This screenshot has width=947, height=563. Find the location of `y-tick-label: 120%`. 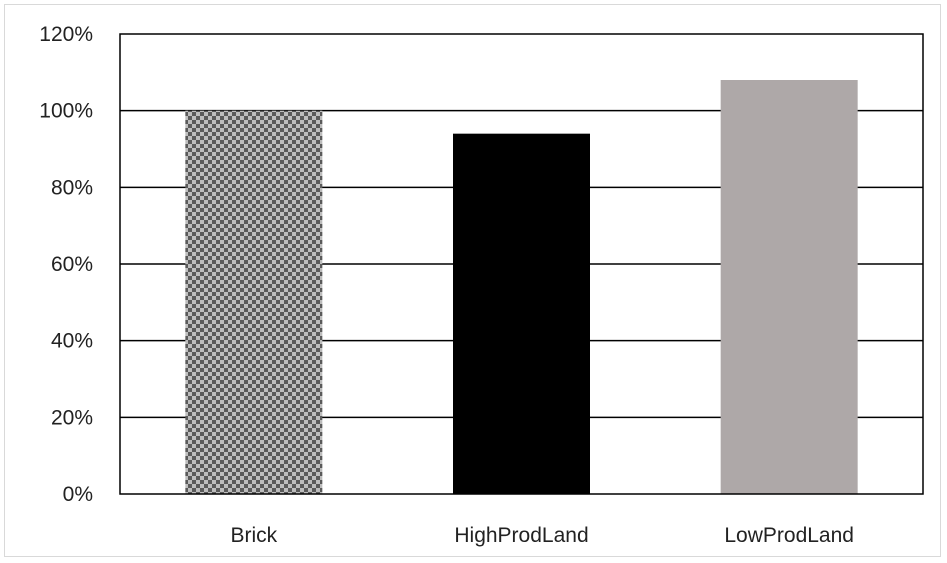

y-tick-label: 120% is located at coordinates (66, 34).